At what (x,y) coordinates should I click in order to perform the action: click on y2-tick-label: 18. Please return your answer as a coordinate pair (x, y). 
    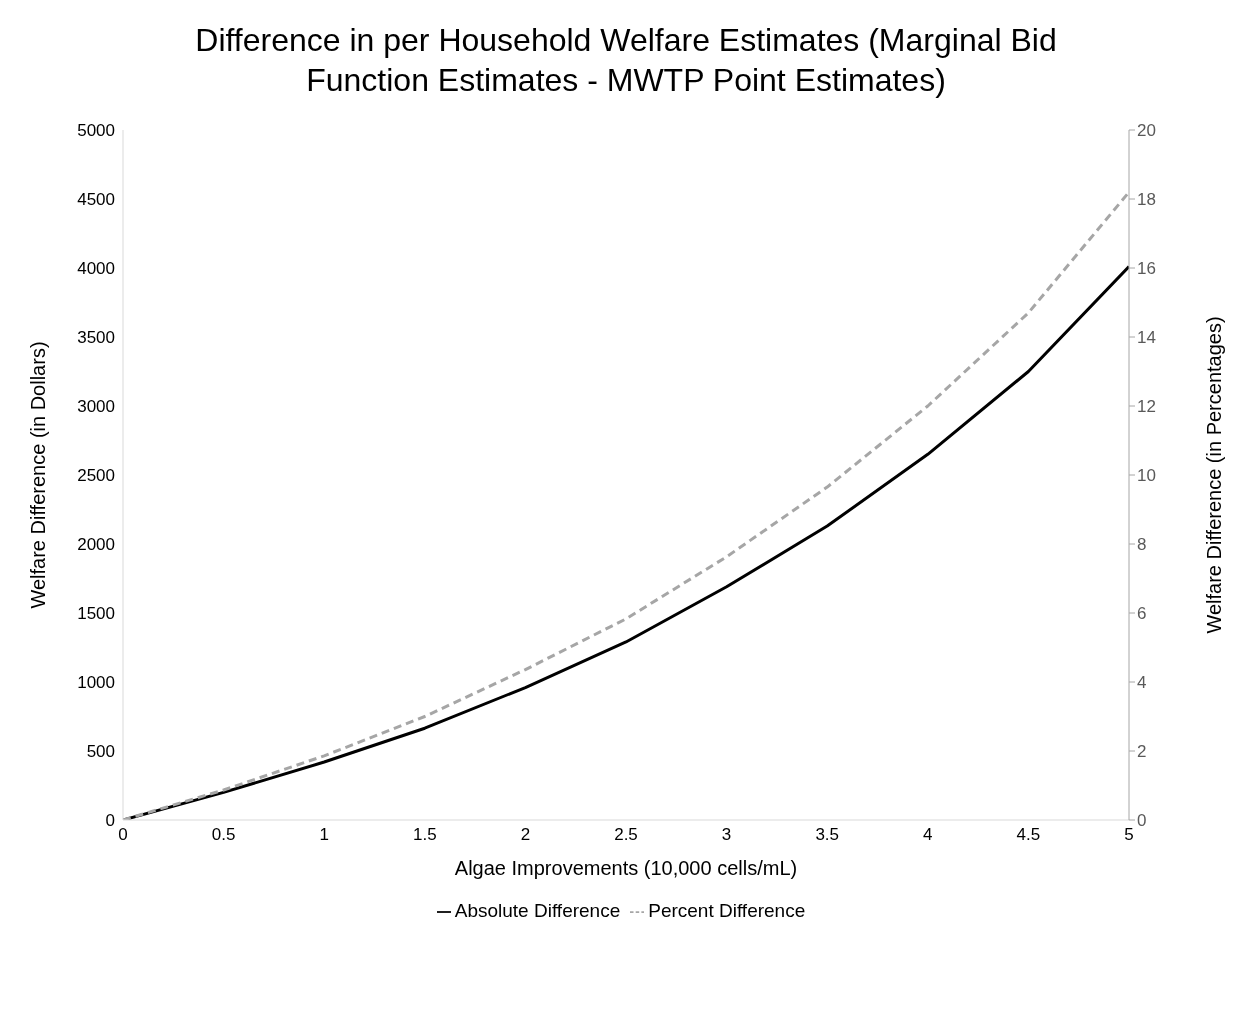
    Looking at the image, I should click on (1146, 200).